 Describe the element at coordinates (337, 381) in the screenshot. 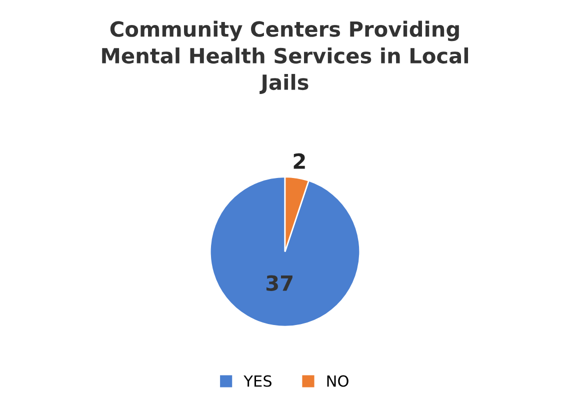

I see `legend-label: NO` at that location.